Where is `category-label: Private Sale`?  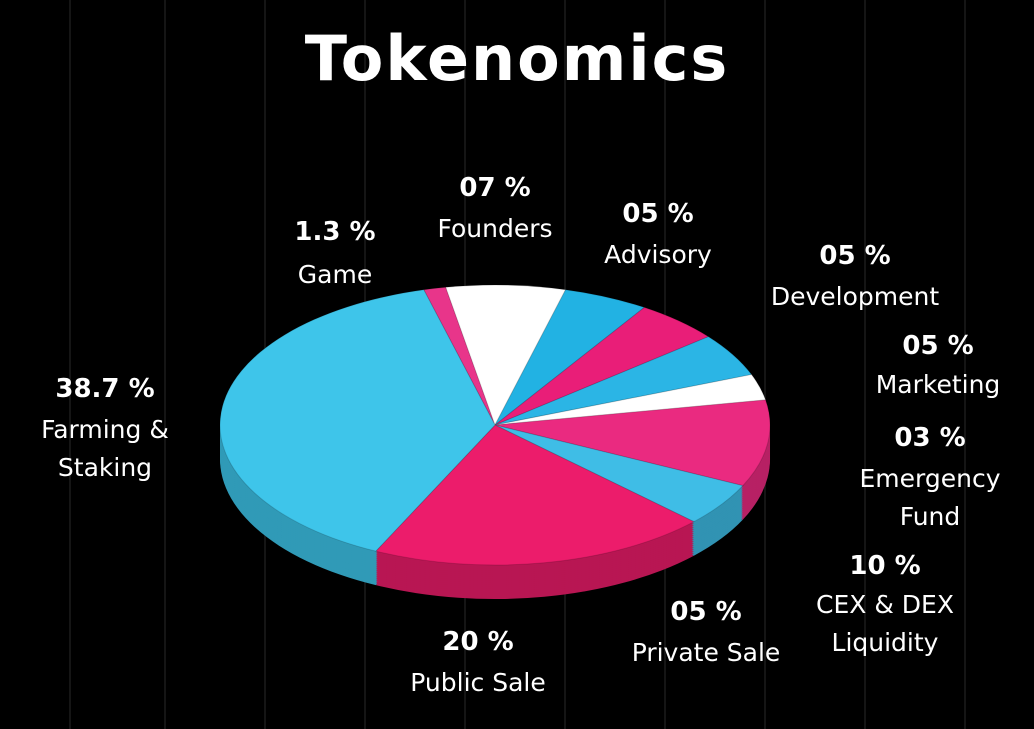 category-label: Private Sale is located at coordinates (706, 652).